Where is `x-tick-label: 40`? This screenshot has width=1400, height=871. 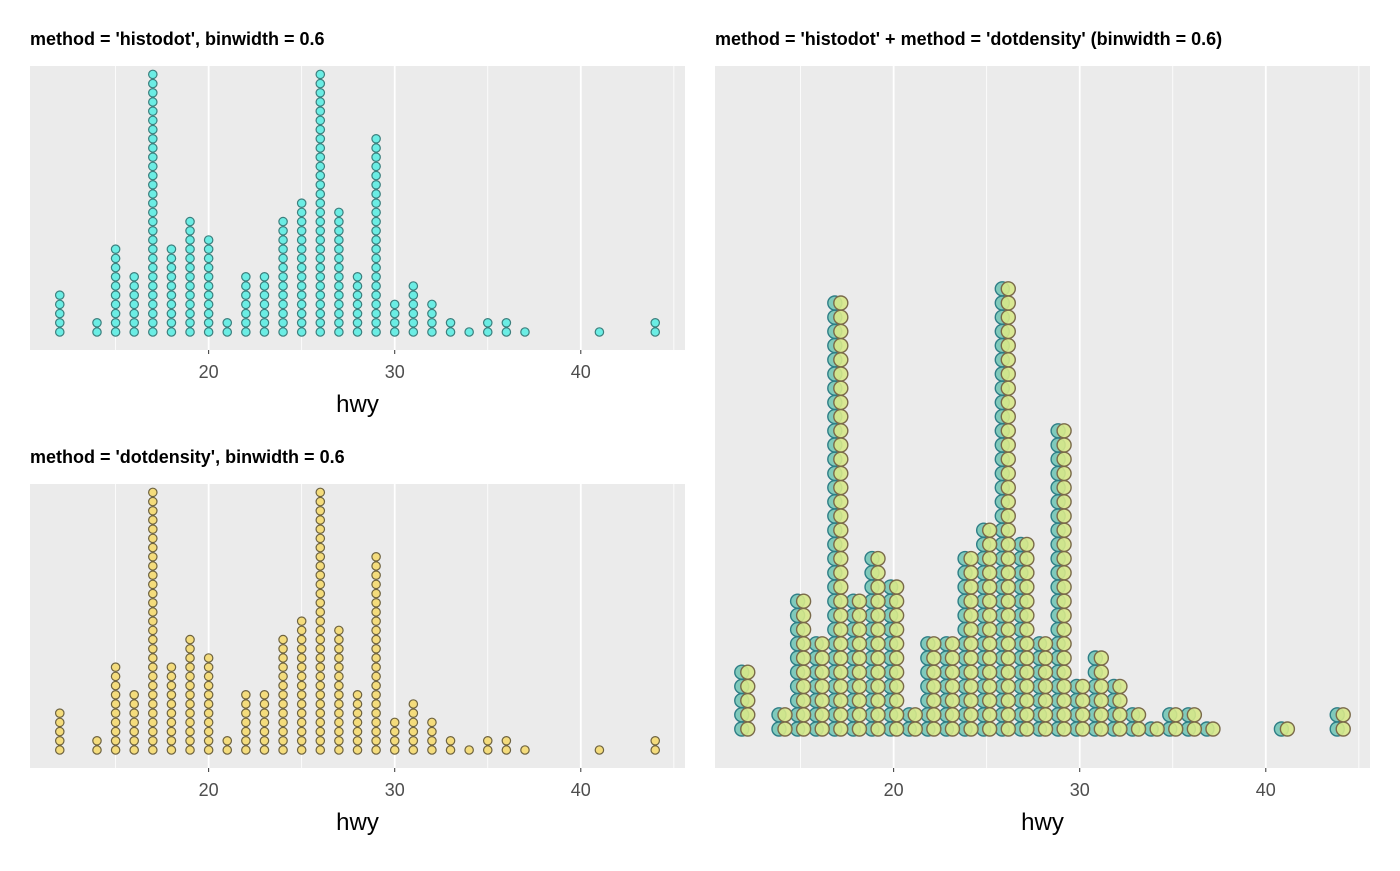 x-tick-label: 40 is located at coordinates (581, 790).